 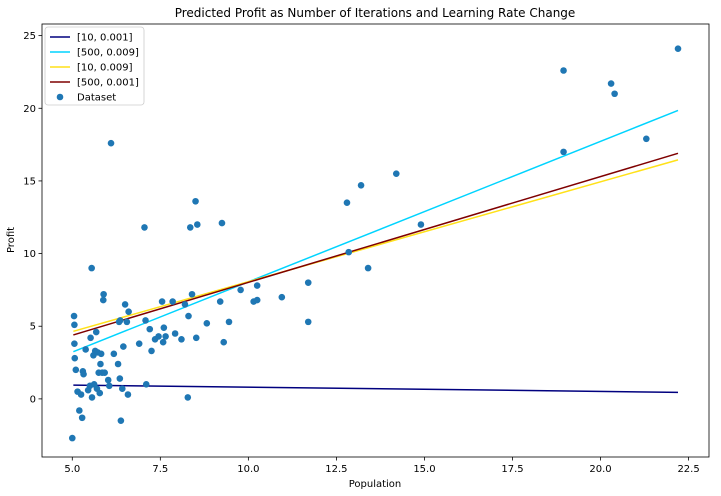 I want to click on x-tick-label: 15.0, so click(x=424, y=469).